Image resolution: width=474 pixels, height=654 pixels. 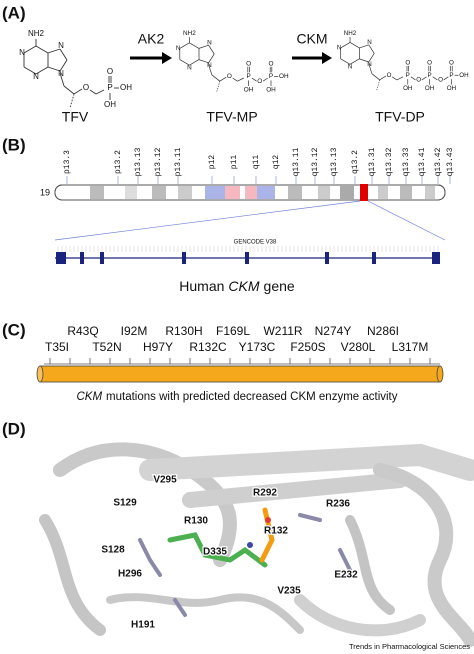 What do you see at coordinates (372, 161) in the screenshot?
I see `band-label: q13.31` at bounding box center [372, 161].